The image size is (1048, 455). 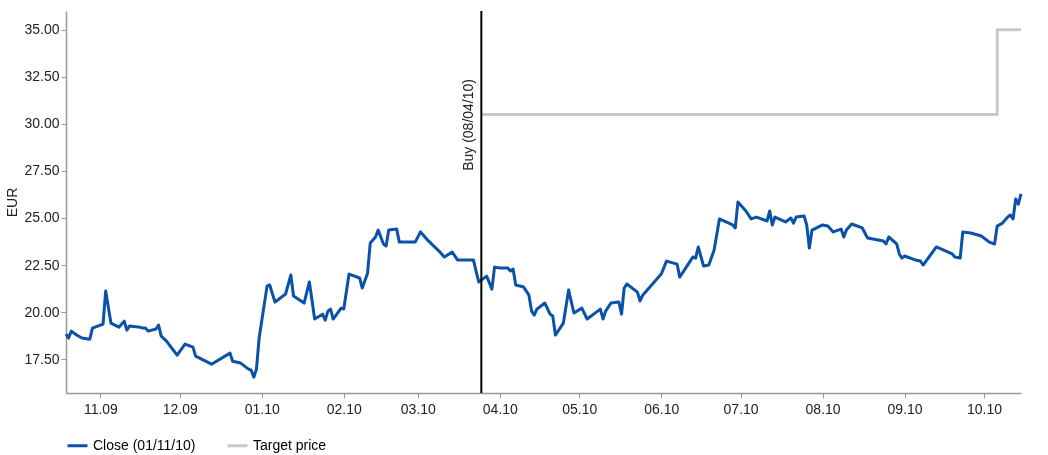 What do you see at coordinates (180, 408) in the screenshot?
I see `x-tick-label: 12.09` at bounding box center [180, 408].